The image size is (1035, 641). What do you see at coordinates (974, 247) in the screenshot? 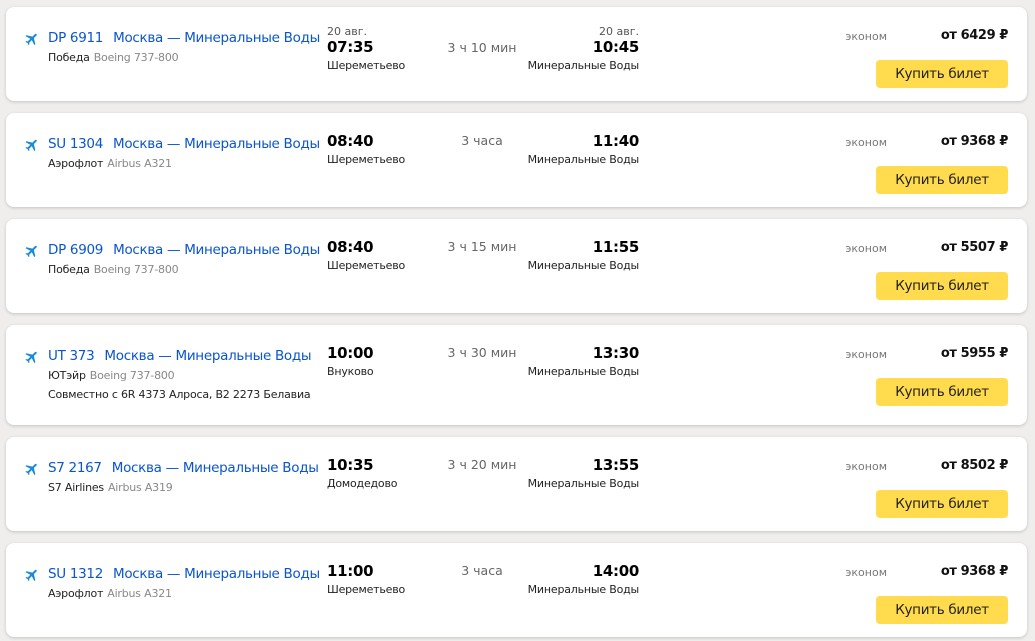
I see `price: от 5507 ₽` at bounding box center [974, 247].